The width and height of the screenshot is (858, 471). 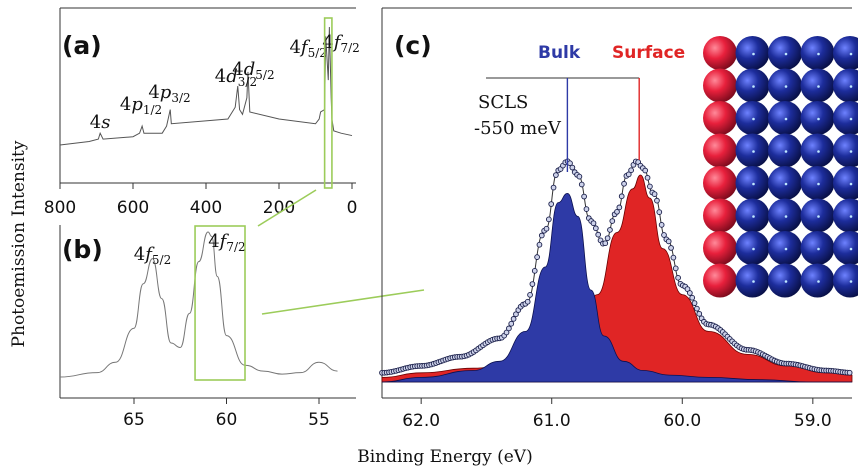 What do you see at coordinates (352, 208) in the screenshot?
I see `panel-a-x-tick-label: 0` at bounding box center [352, 208].